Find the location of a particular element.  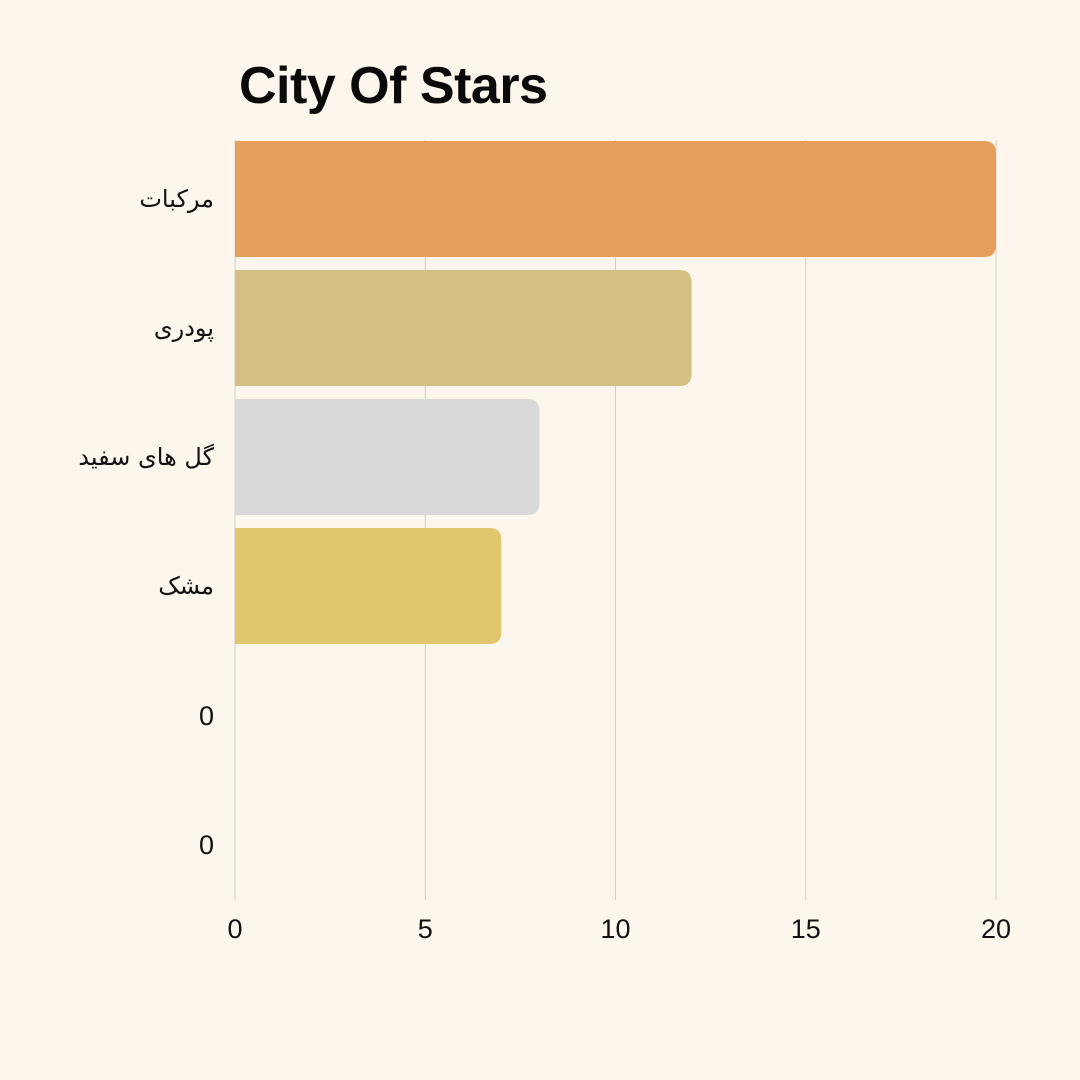

x-axis-ticks: 0 5 10 15 20 is located at coordinates (619, 929).